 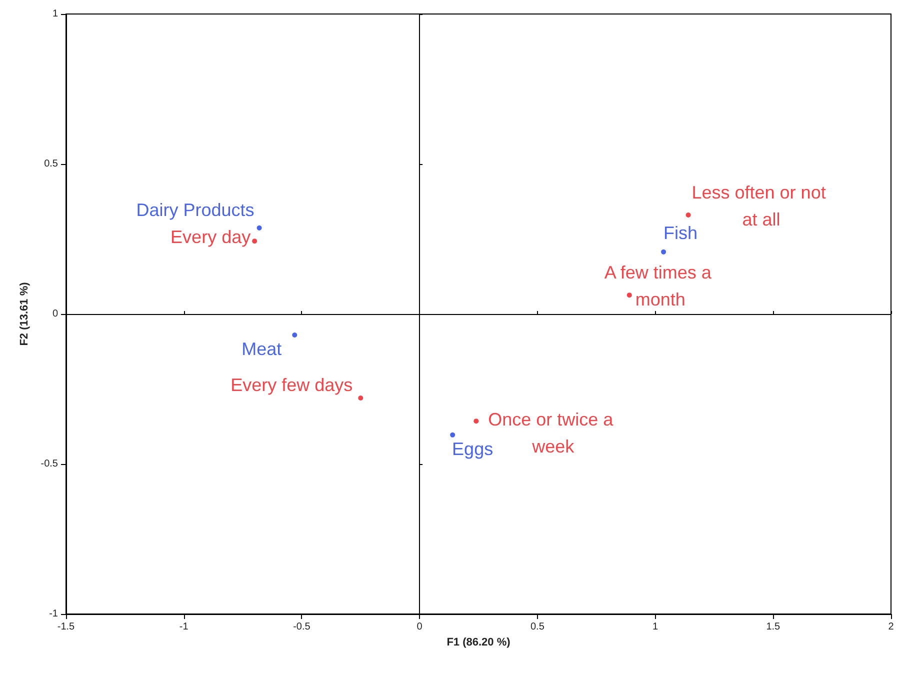 I want to click on data-label: Dairy Products, so click(x=195, y=210).